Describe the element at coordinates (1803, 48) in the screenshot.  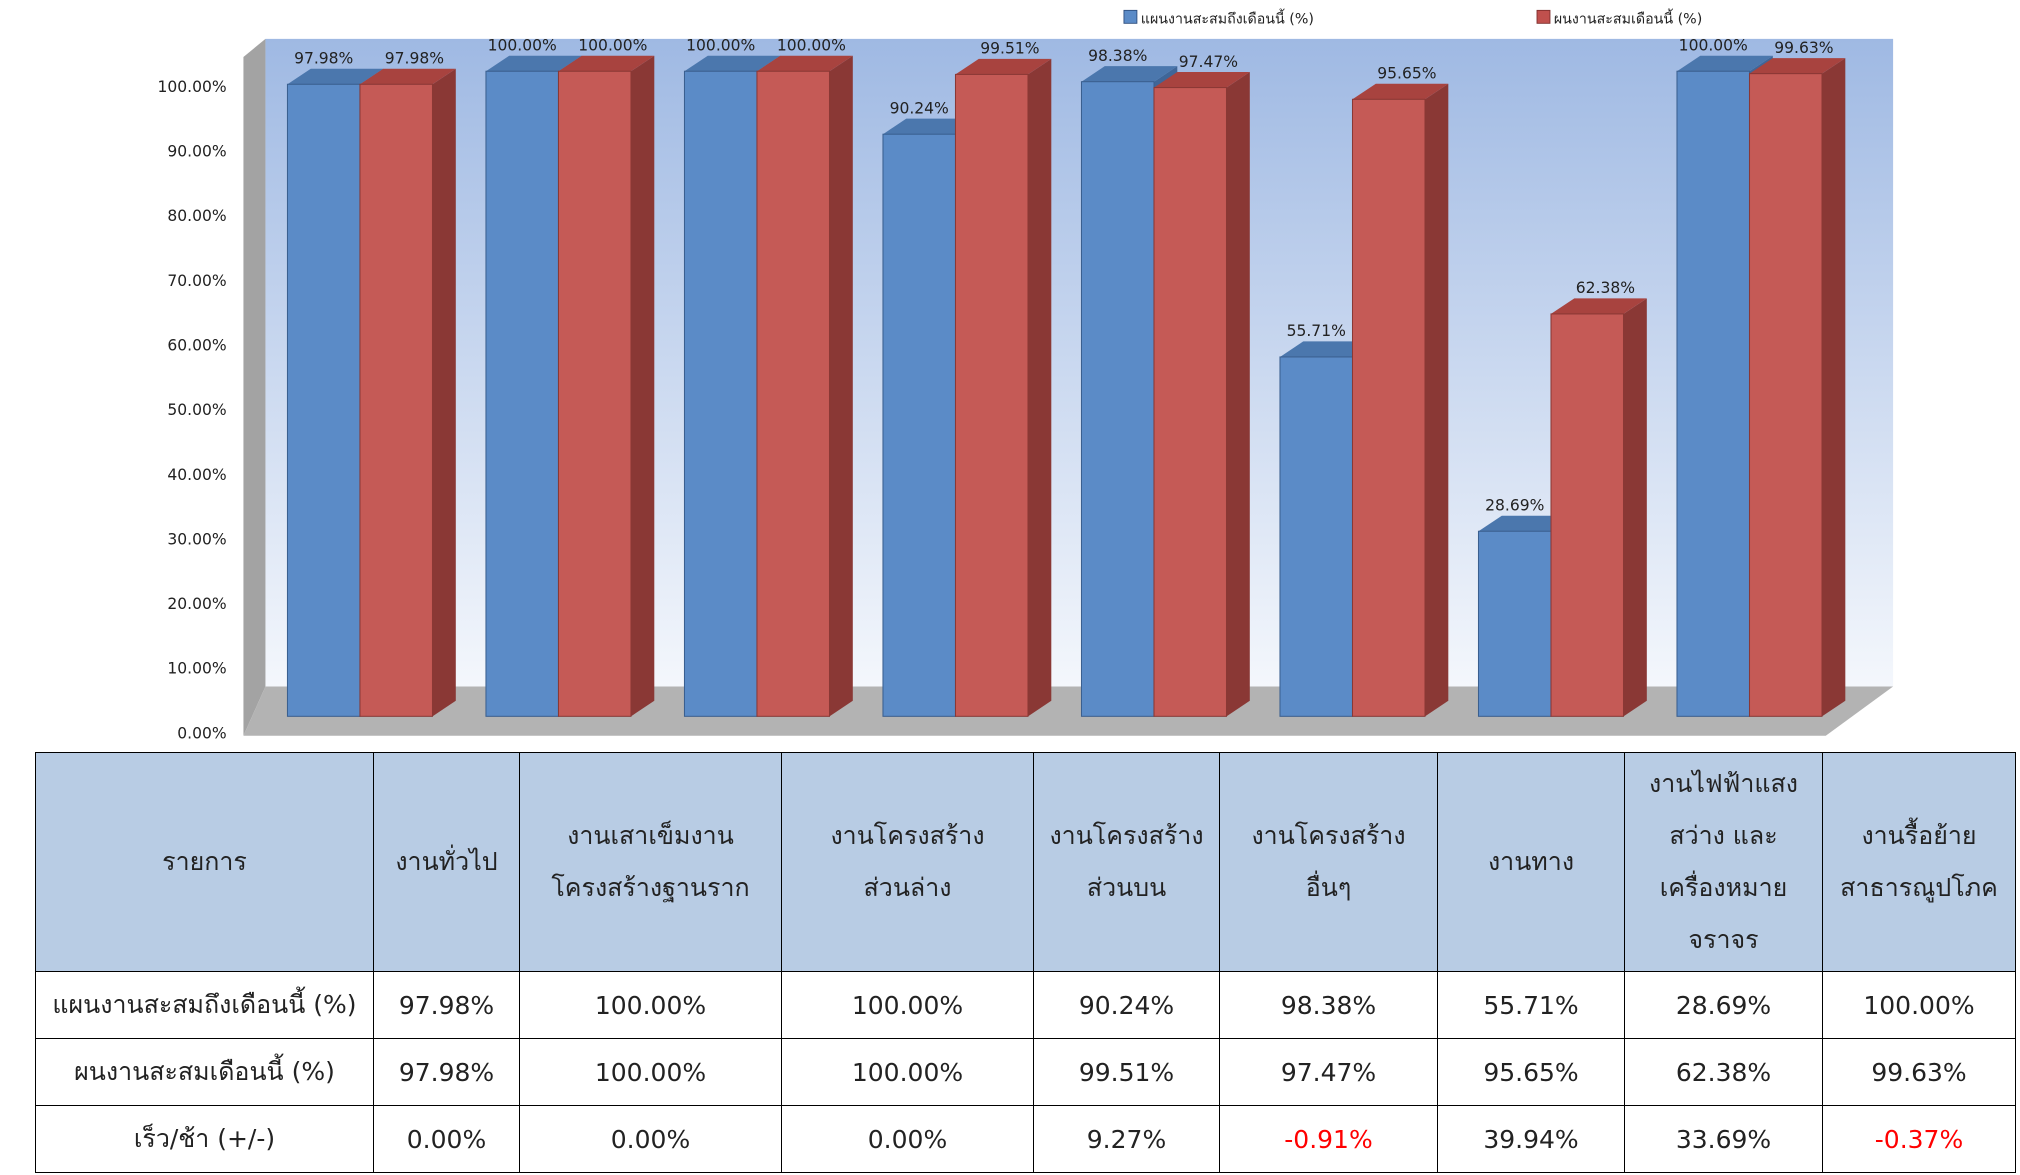
I see `data-label: 99.63%` at that location.